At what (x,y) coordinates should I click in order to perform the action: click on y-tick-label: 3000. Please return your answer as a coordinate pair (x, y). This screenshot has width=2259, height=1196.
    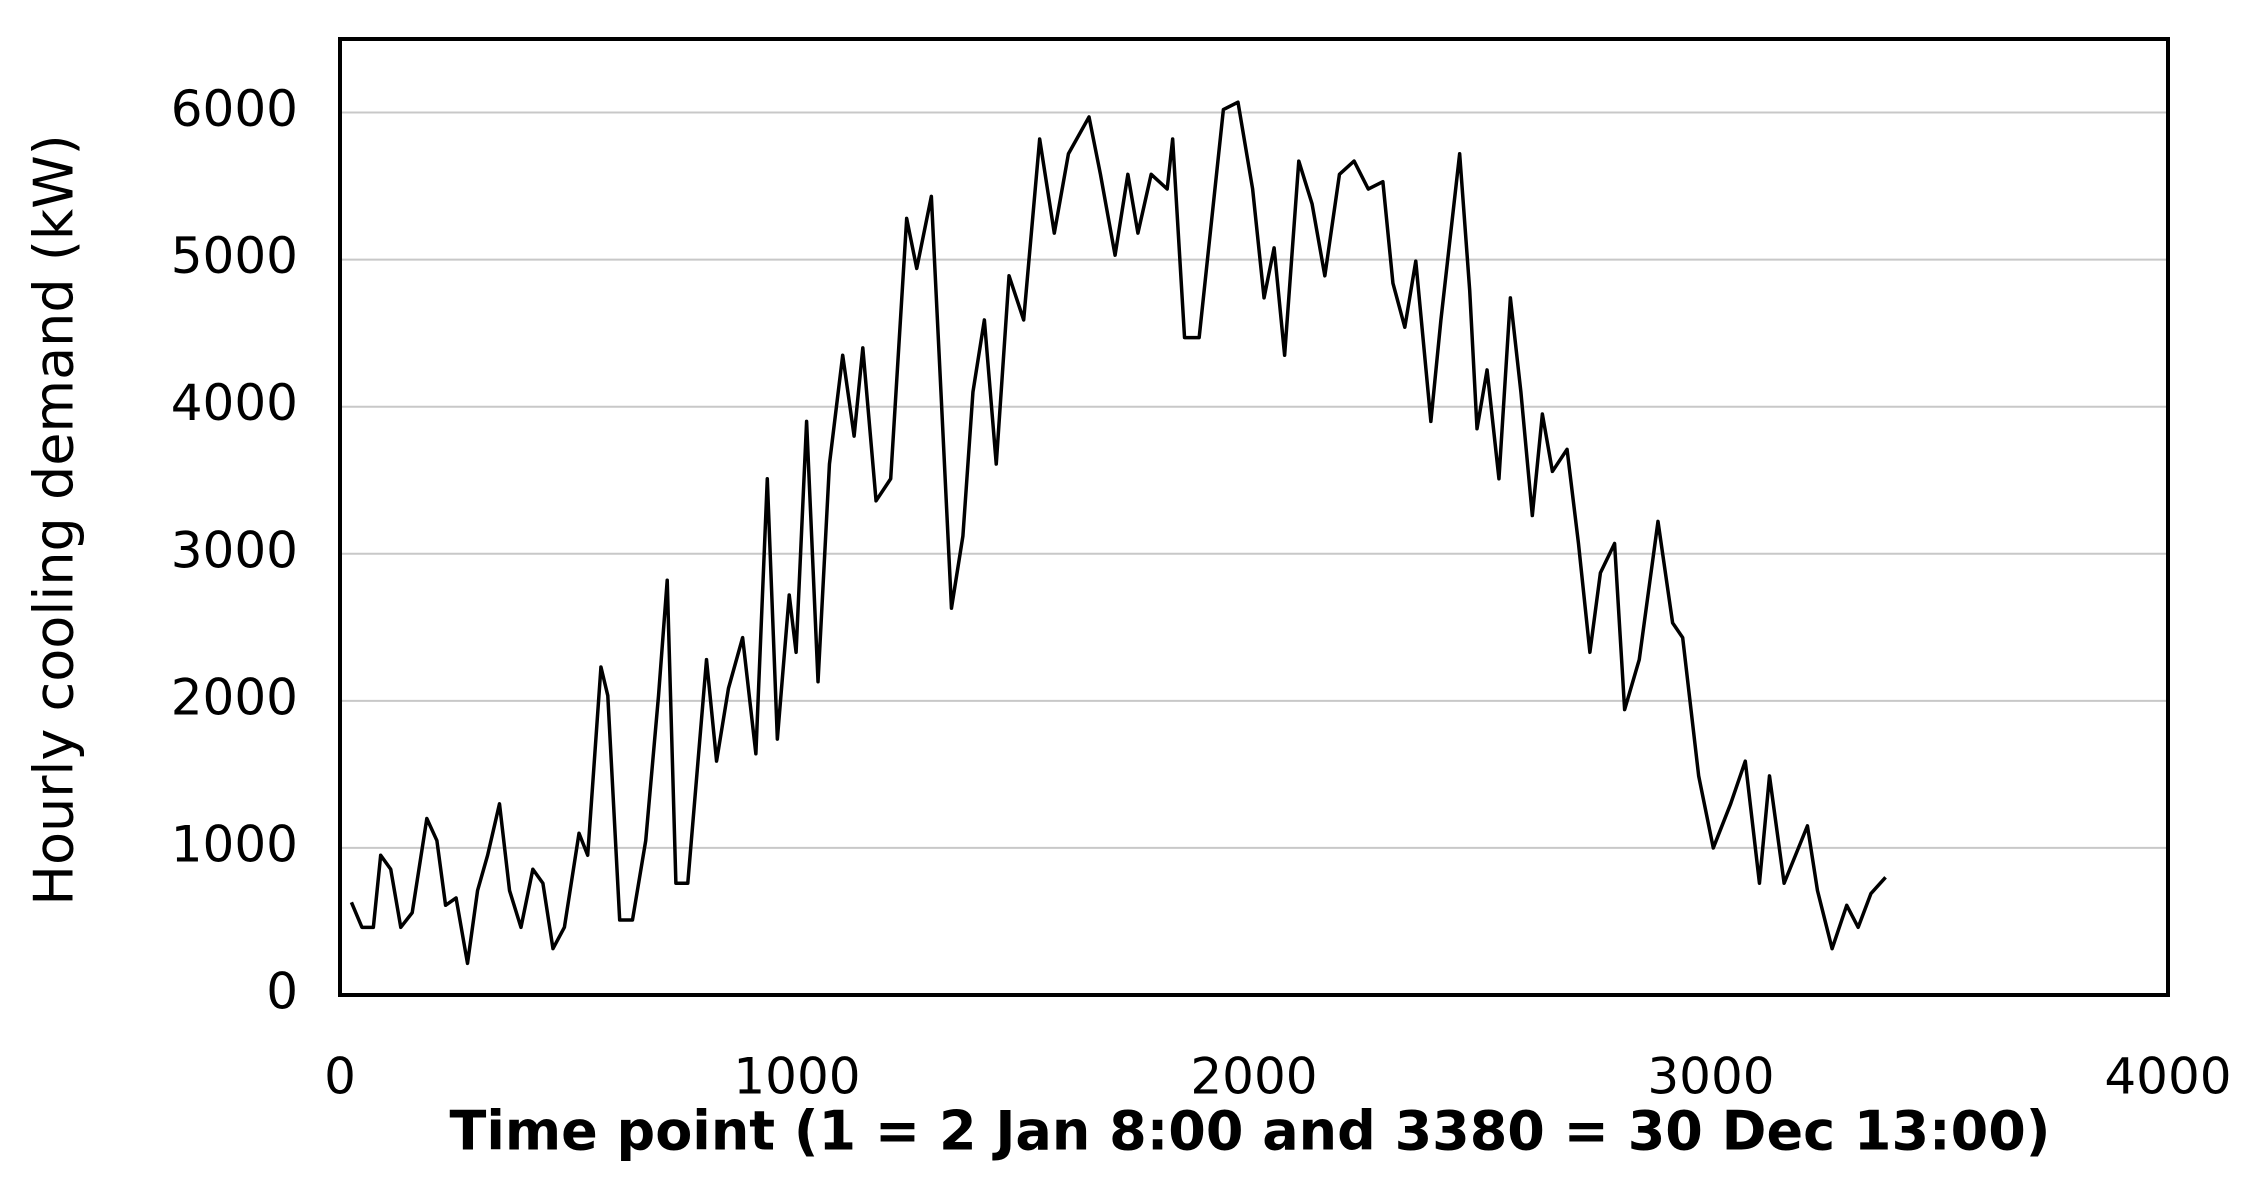
    Looking at the image, I should click on (234, 550).